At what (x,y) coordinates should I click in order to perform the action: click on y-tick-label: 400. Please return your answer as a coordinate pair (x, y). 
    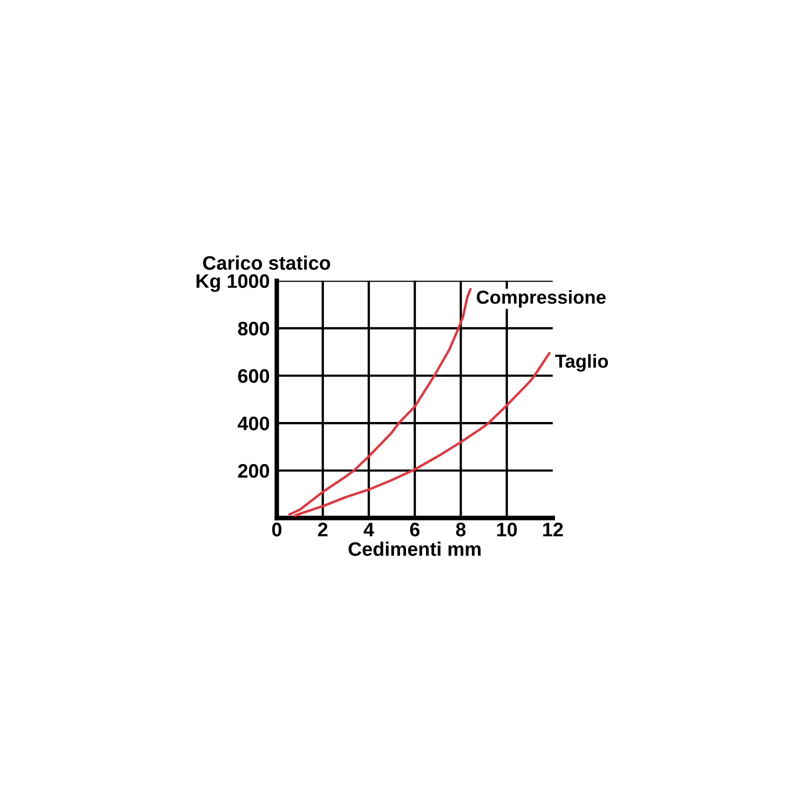
    Looking at the image, I should click on (254, 423).